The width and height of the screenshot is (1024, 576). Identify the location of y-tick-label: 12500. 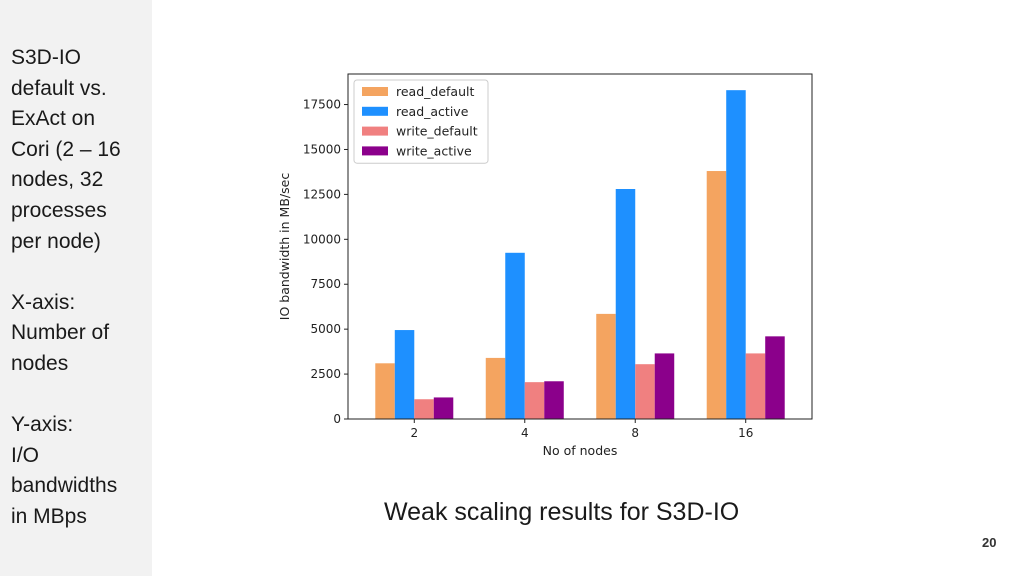
(322, 194).